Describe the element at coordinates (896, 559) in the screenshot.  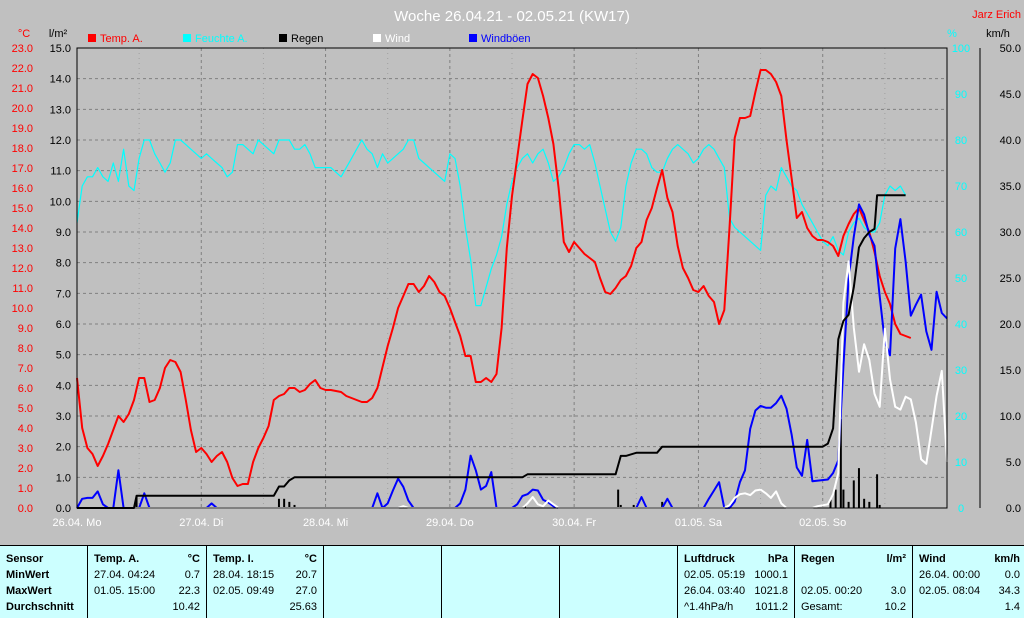
I see `rain-unit: l/m²` at that location.